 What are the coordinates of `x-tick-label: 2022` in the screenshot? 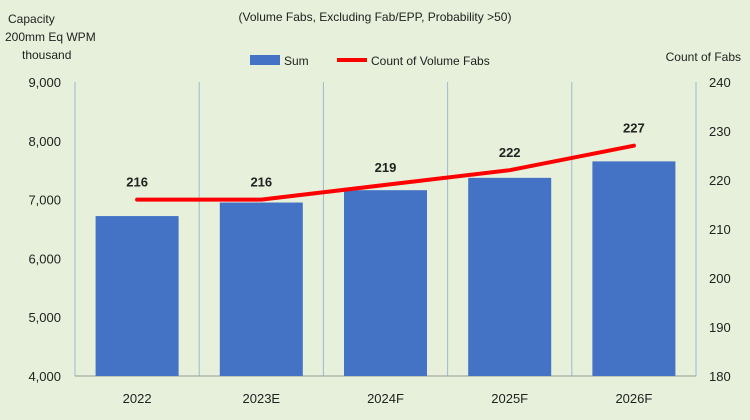 It's located at (137, 398).